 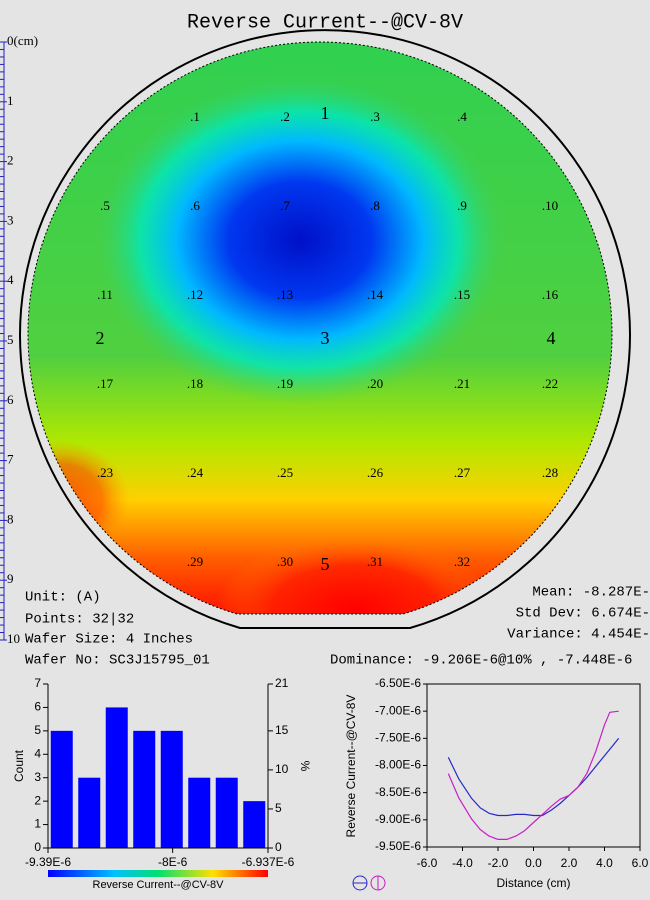 I want to click on y-tick-label: -8.50E-6, so click(x=398, y=792).